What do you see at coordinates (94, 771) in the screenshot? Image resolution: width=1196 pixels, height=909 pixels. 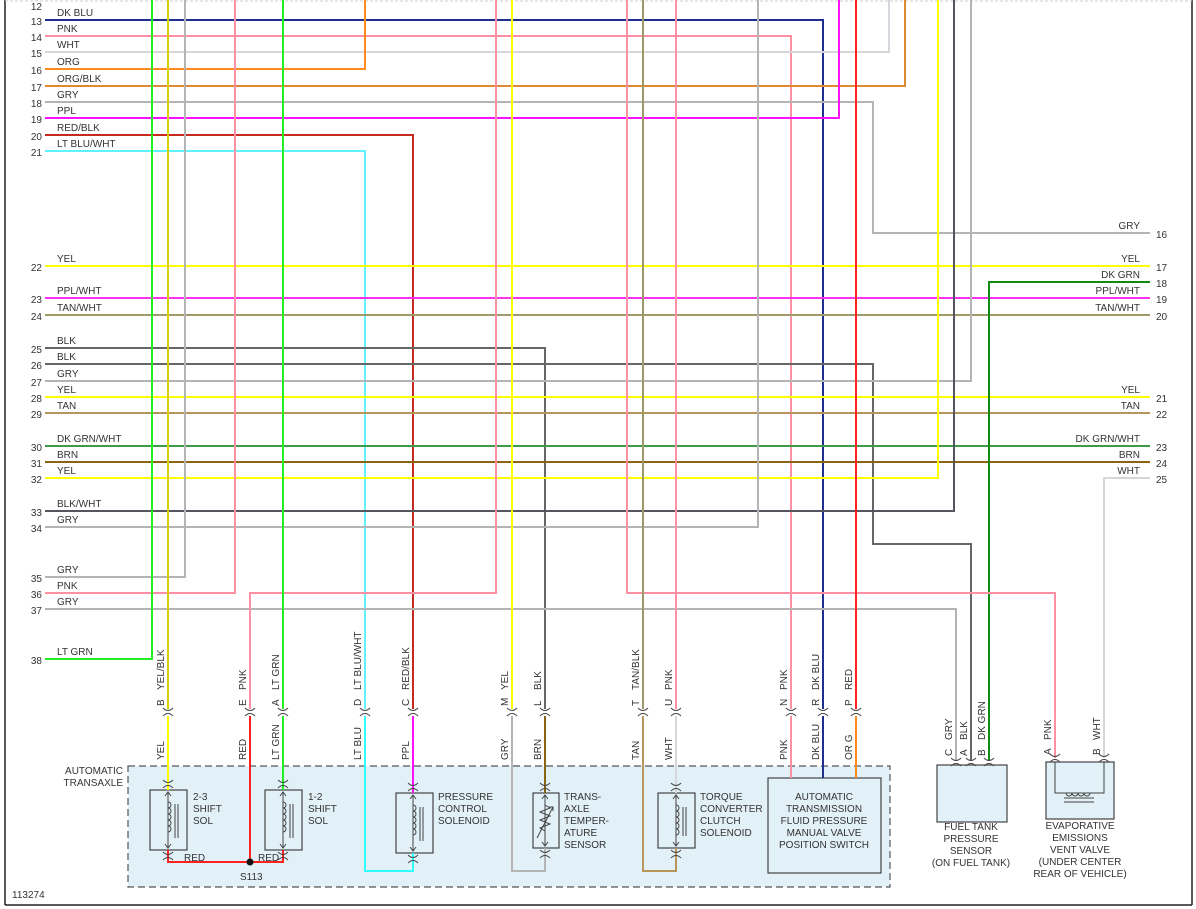 I see `automatic-transaxle-label: AUTOMATIC` at bounding box center [94, 771].